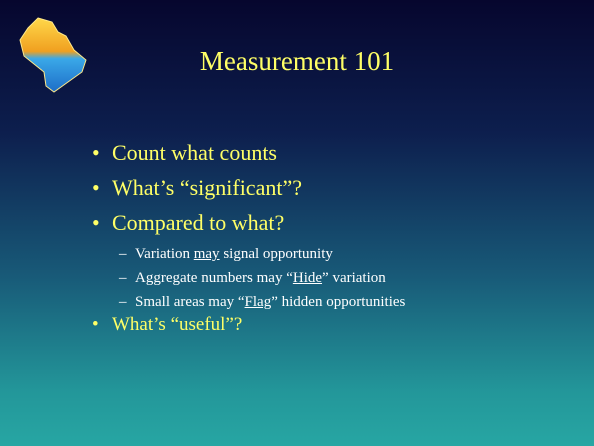  Describe the element at coordinates (194, 152) in the screenshot. I see `bullet-text: Count what counts` at that location.